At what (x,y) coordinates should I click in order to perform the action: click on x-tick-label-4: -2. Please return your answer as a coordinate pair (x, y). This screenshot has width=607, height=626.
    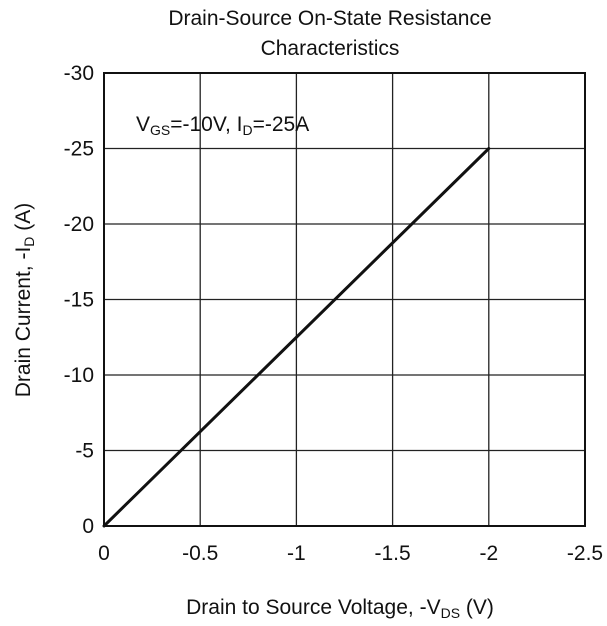
    Looking at the image, I should click on (488, 553).